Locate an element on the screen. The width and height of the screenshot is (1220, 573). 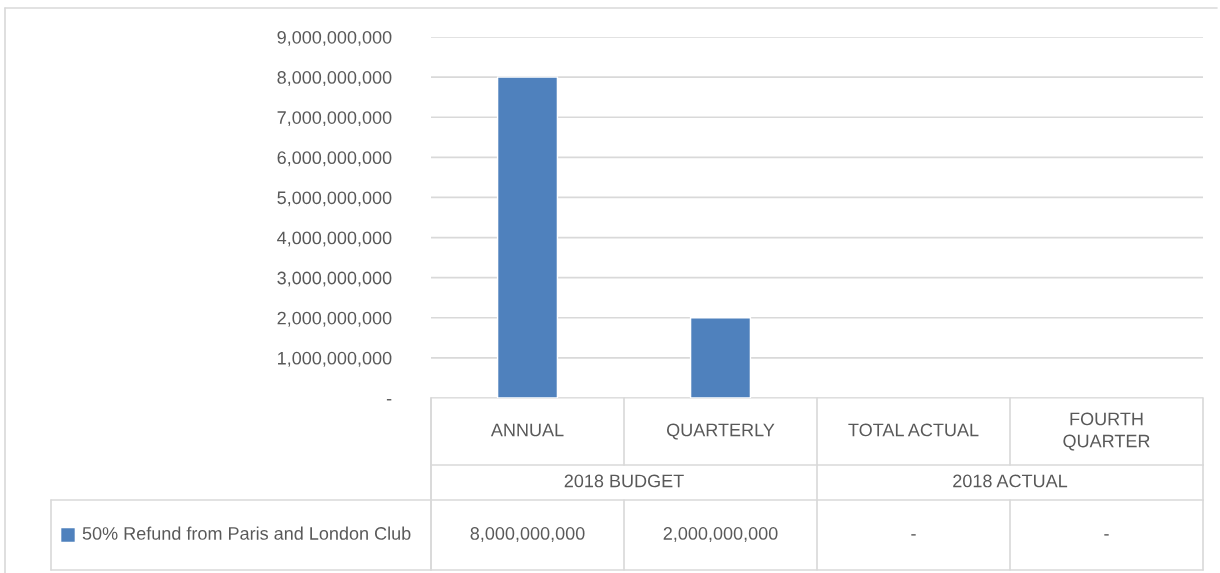
text: 2018 ACTUAL is located at coordinates (1010, 481).